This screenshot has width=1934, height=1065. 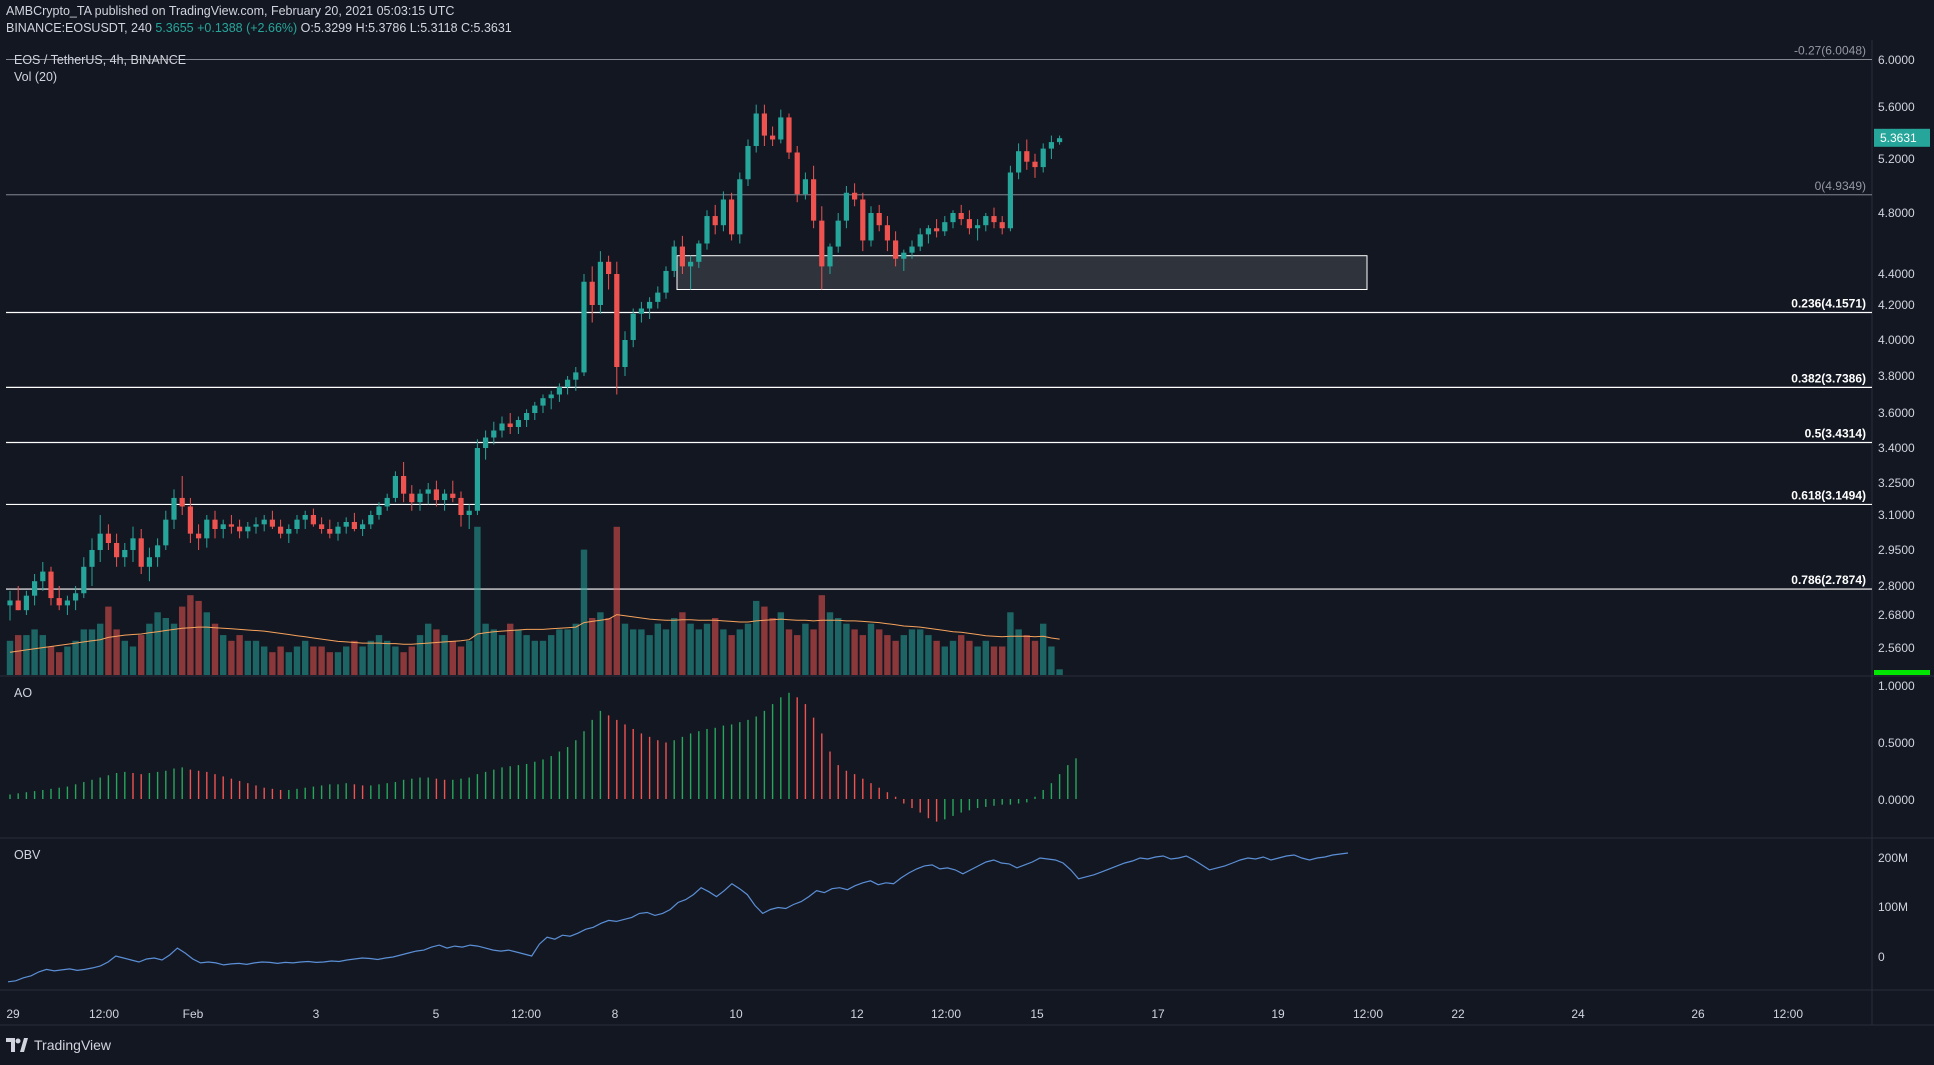 I want to click on time-tick-label: 17, so click(x=1158, y=1014).